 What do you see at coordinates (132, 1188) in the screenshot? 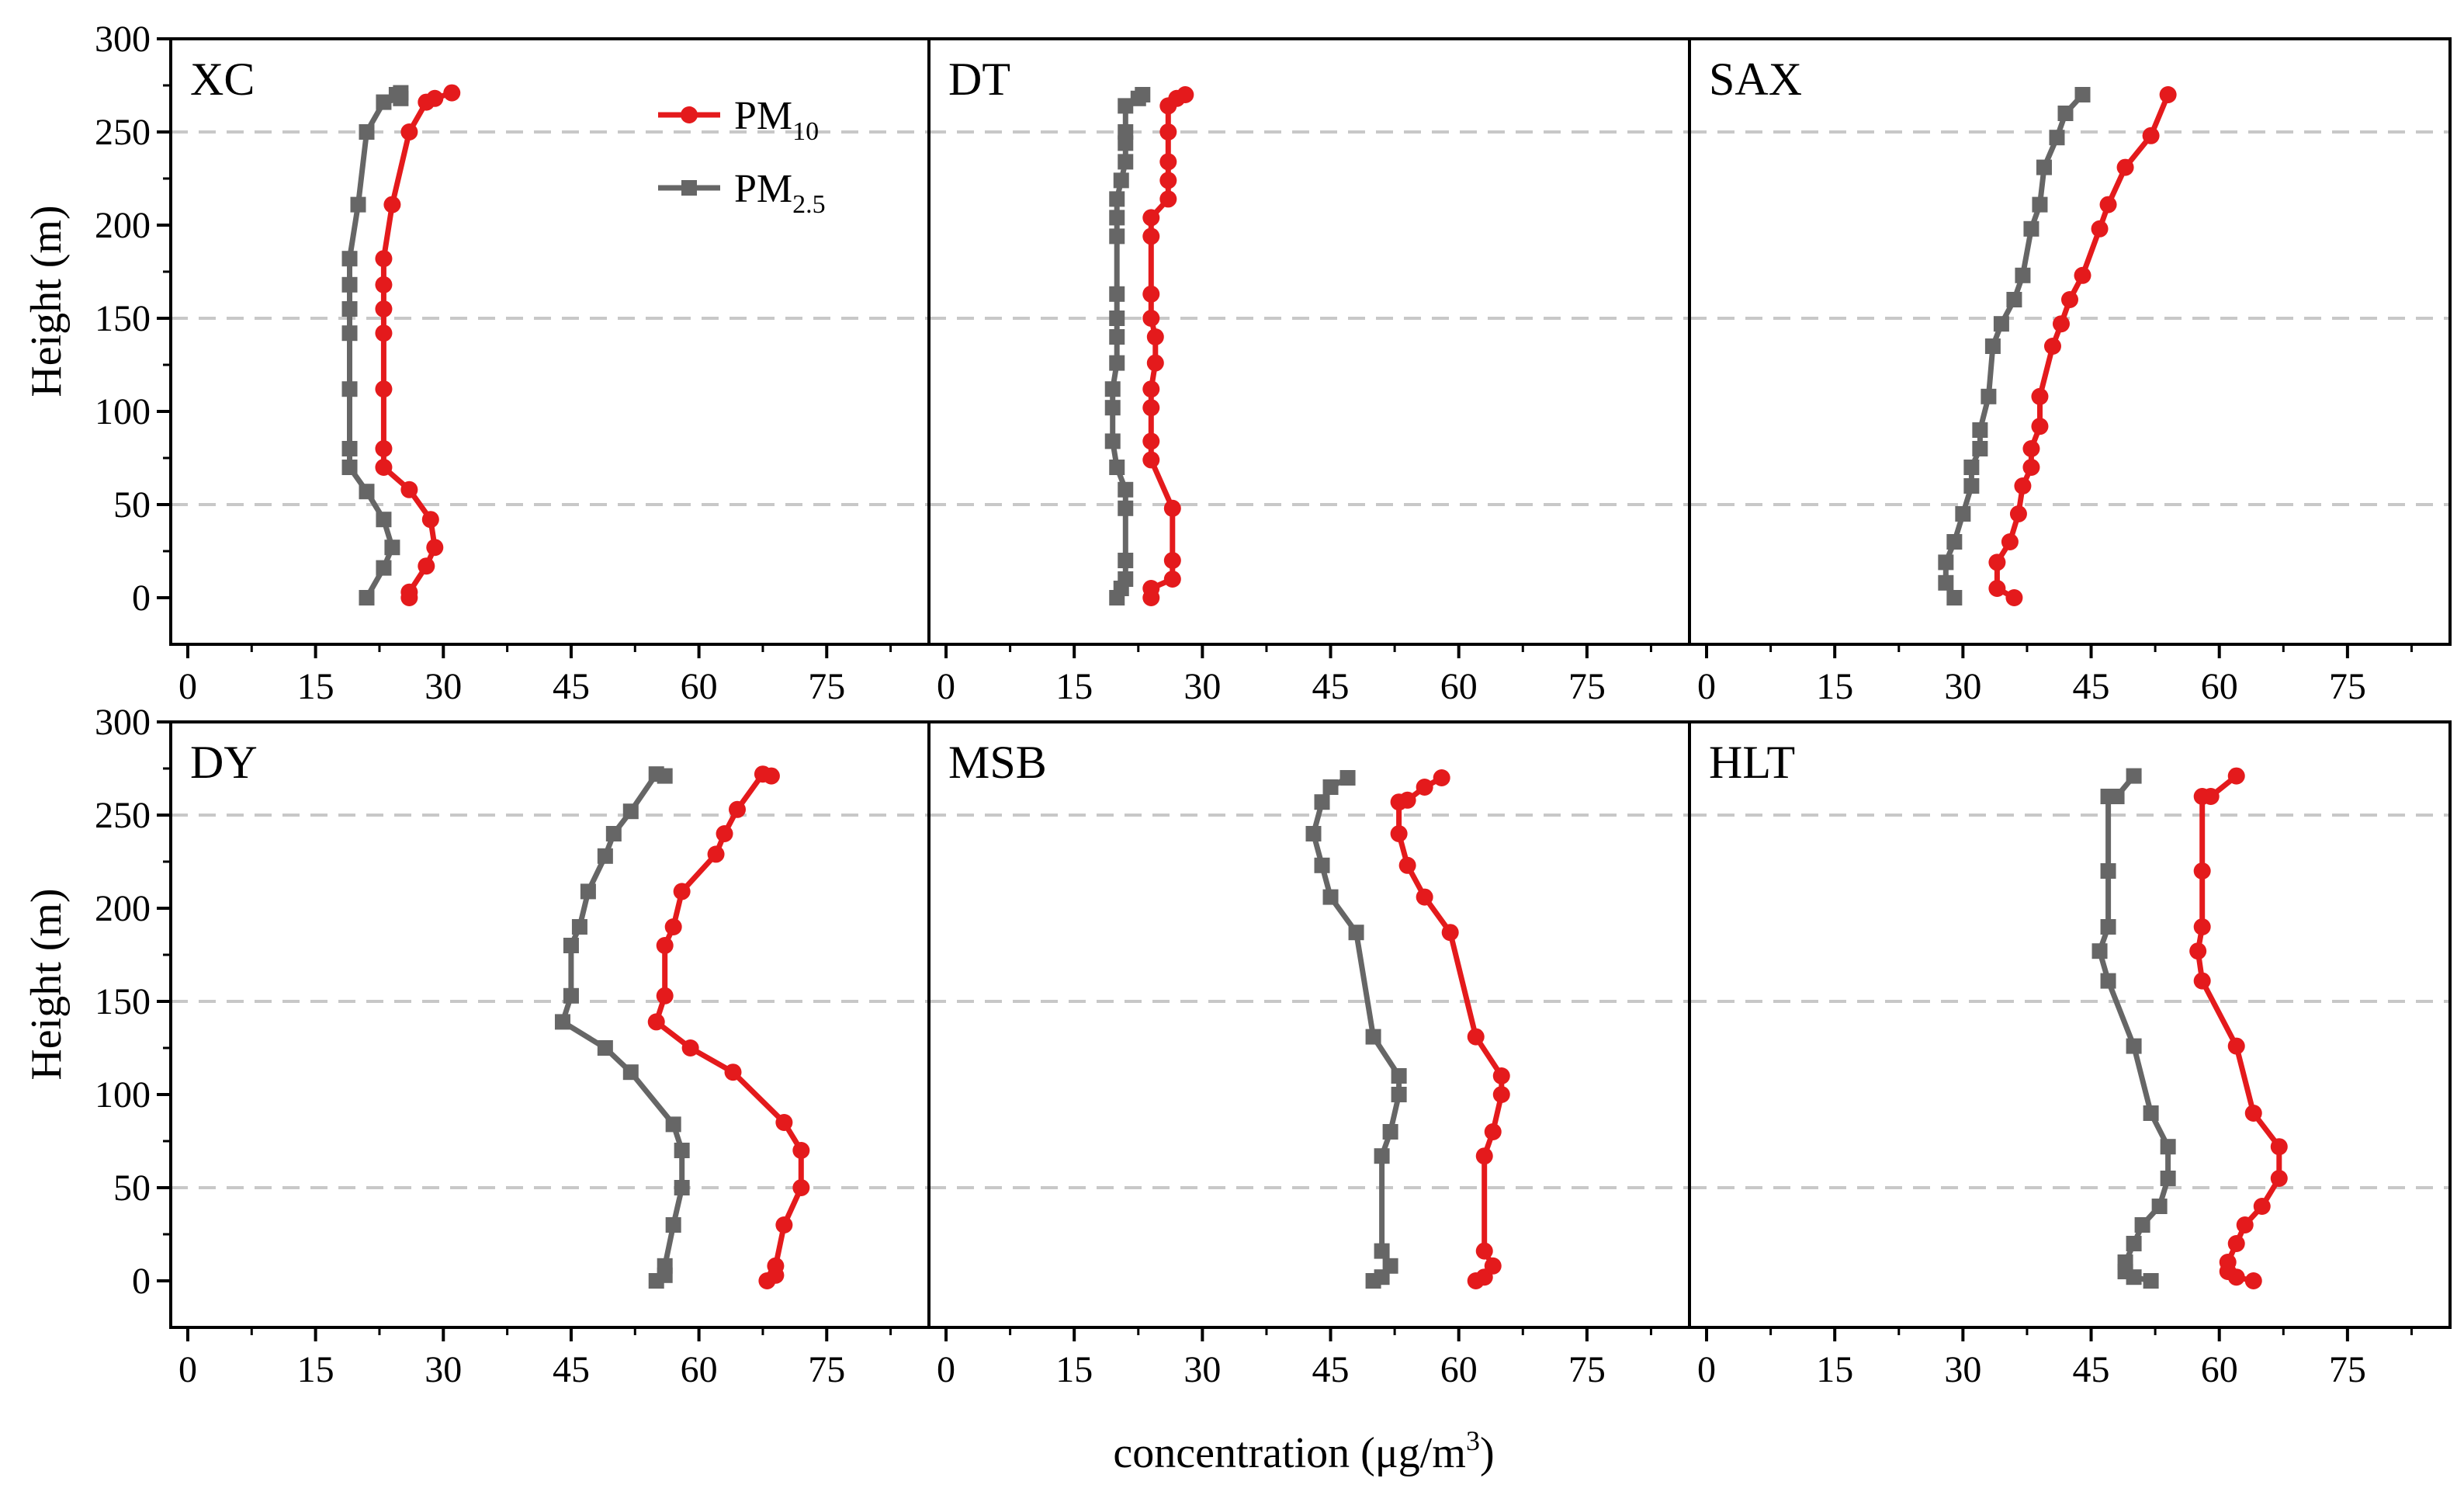
I see `y-tick-label: 50` at bounding box center [132, 1188].